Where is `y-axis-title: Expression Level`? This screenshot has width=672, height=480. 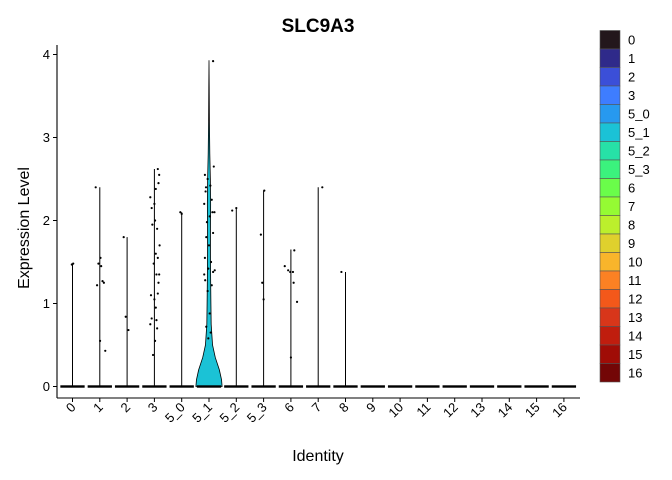 y-axis-title: Expression Level is located at coordinates (24, 228).